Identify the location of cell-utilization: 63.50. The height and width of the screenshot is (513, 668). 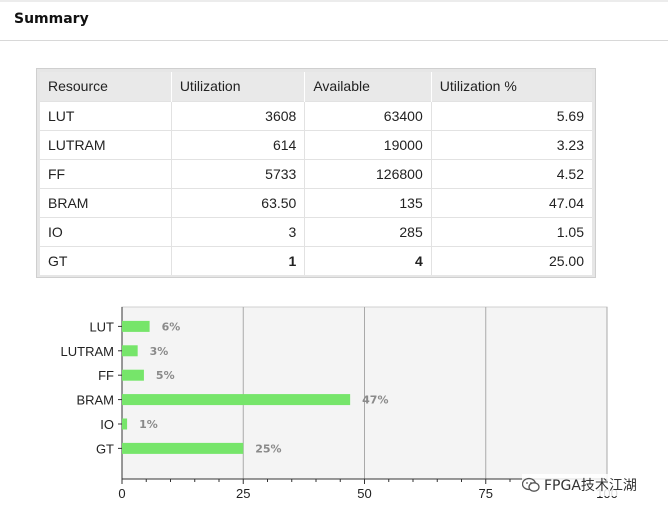
(238, 202).